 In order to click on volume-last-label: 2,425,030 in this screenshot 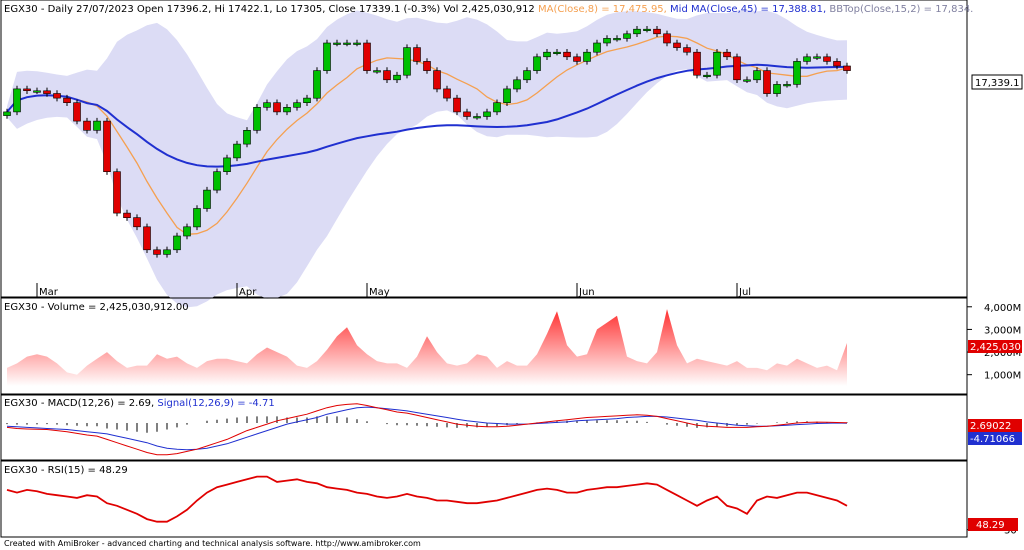, I will do `click(995, 346)`.